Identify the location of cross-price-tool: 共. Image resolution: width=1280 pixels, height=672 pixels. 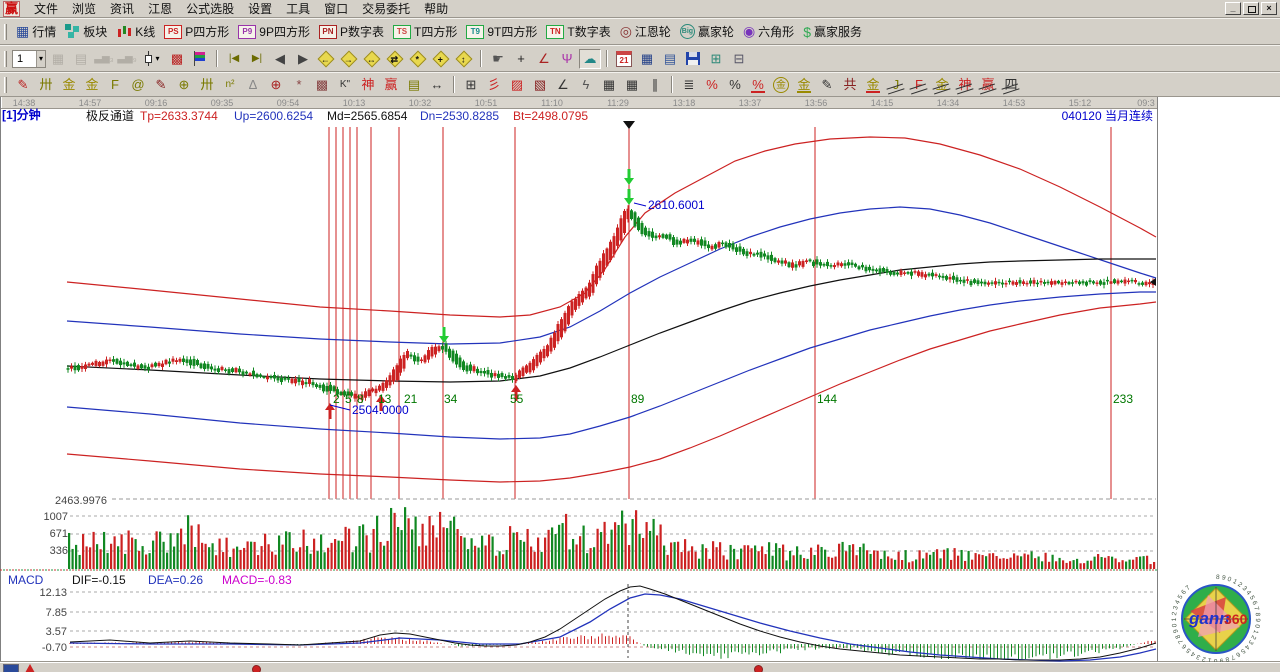
(850, 84).